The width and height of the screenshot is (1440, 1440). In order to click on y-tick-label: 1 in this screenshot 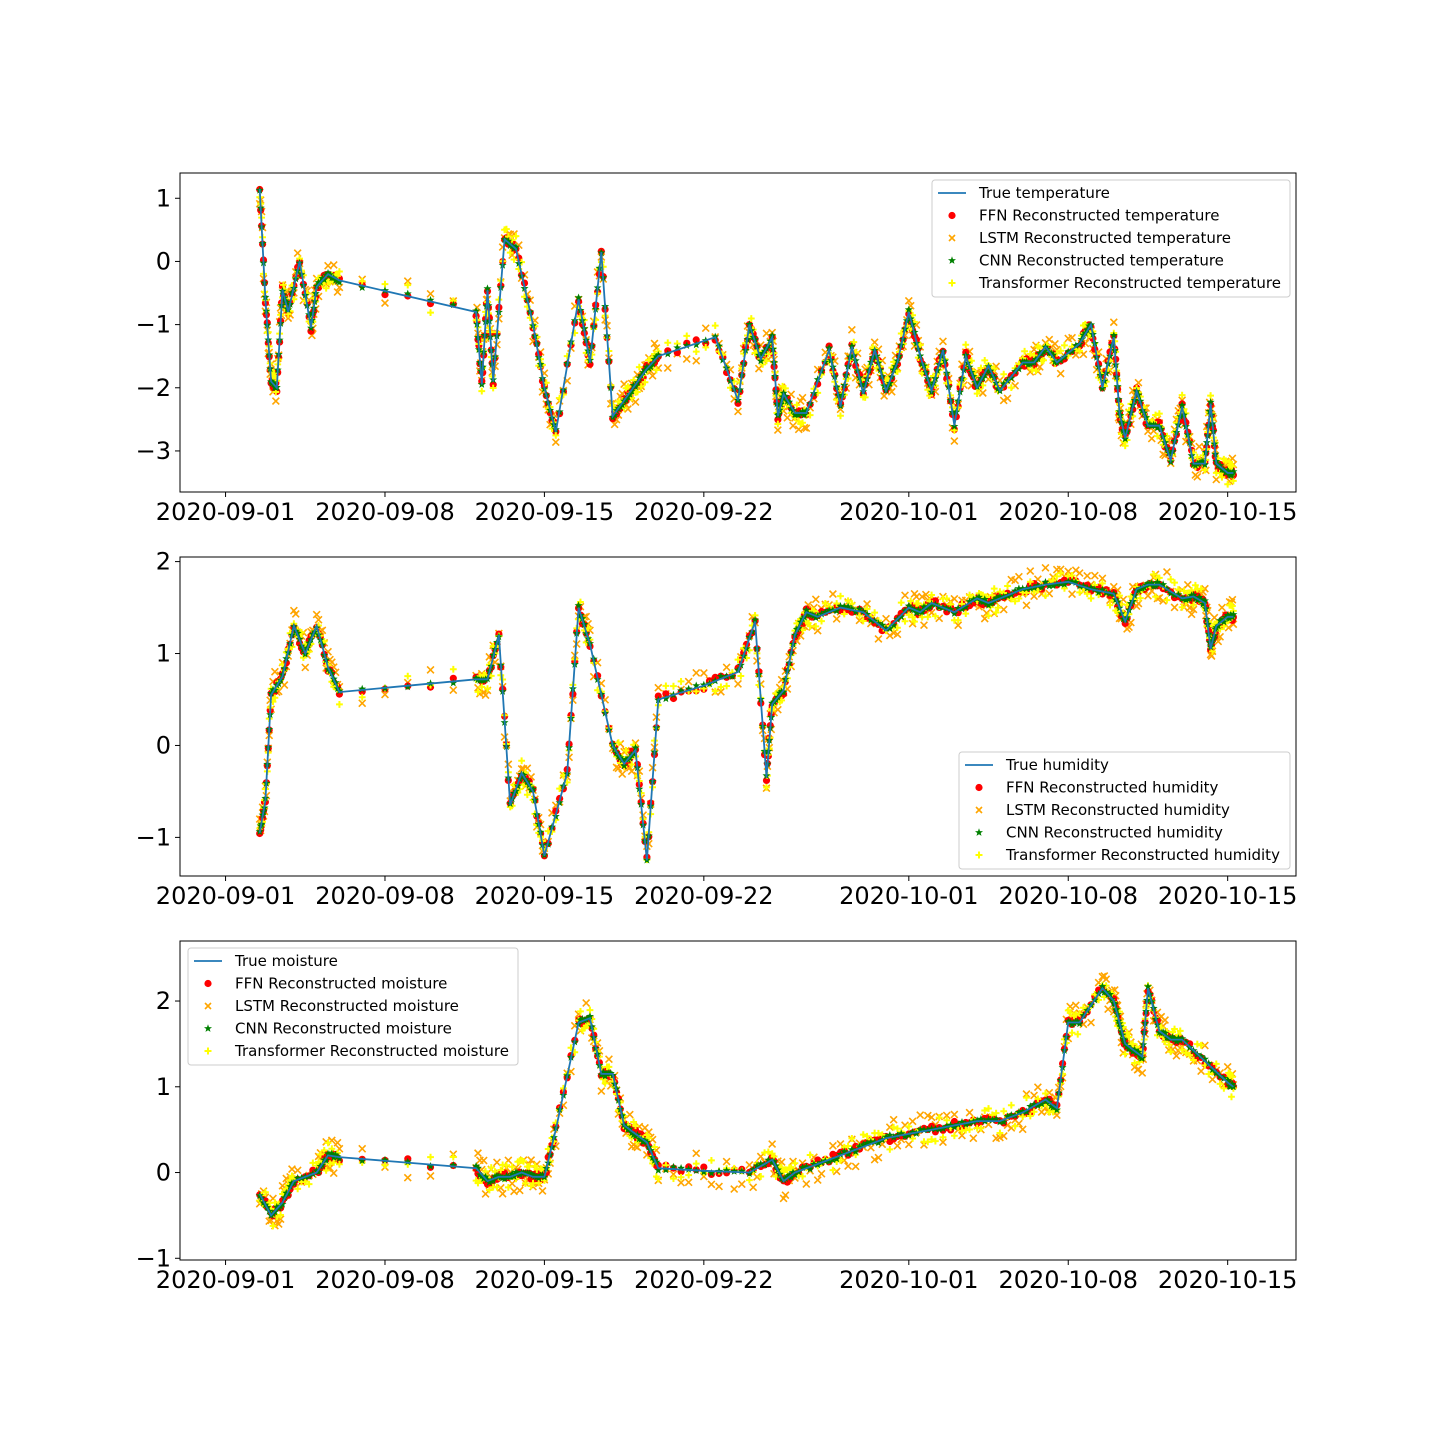, I will do `click(163, 654)`.